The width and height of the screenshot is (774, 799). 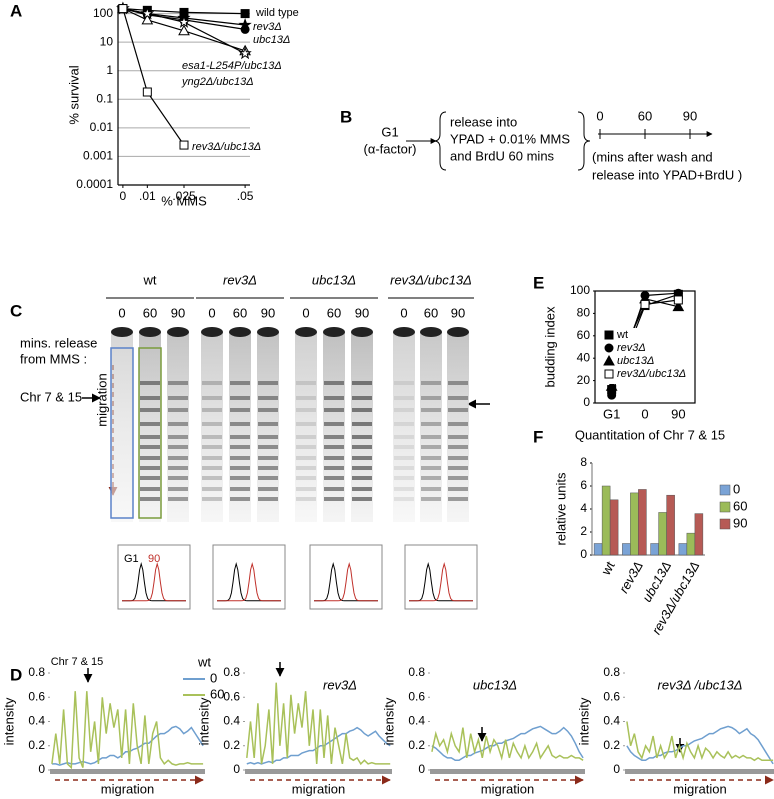 I want to click on y-axis-label: relative units, so click(x=560, y=508).